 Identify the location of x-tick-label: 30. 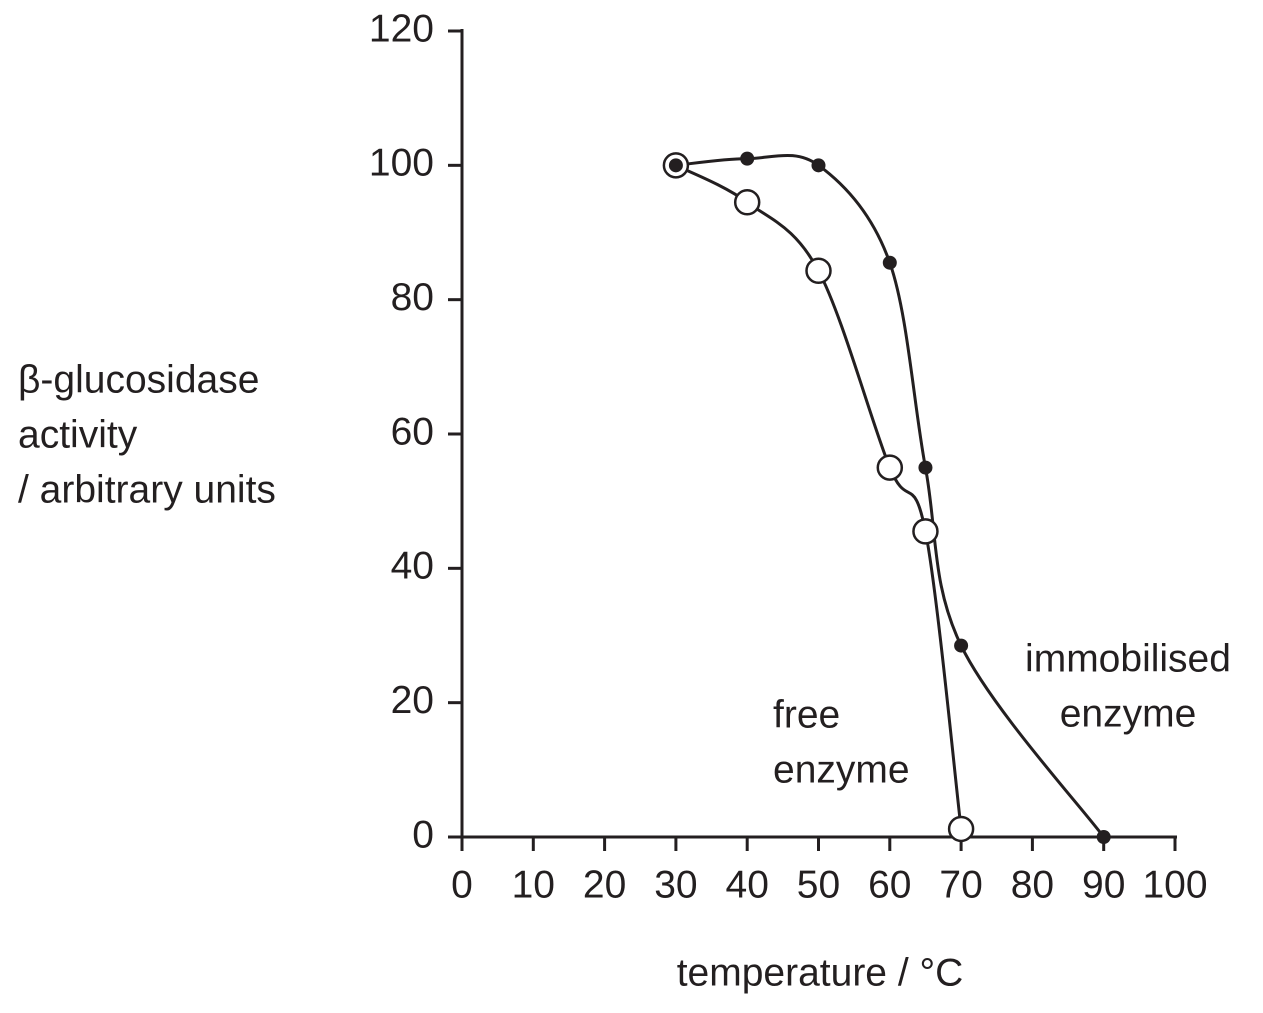
(675, 884).